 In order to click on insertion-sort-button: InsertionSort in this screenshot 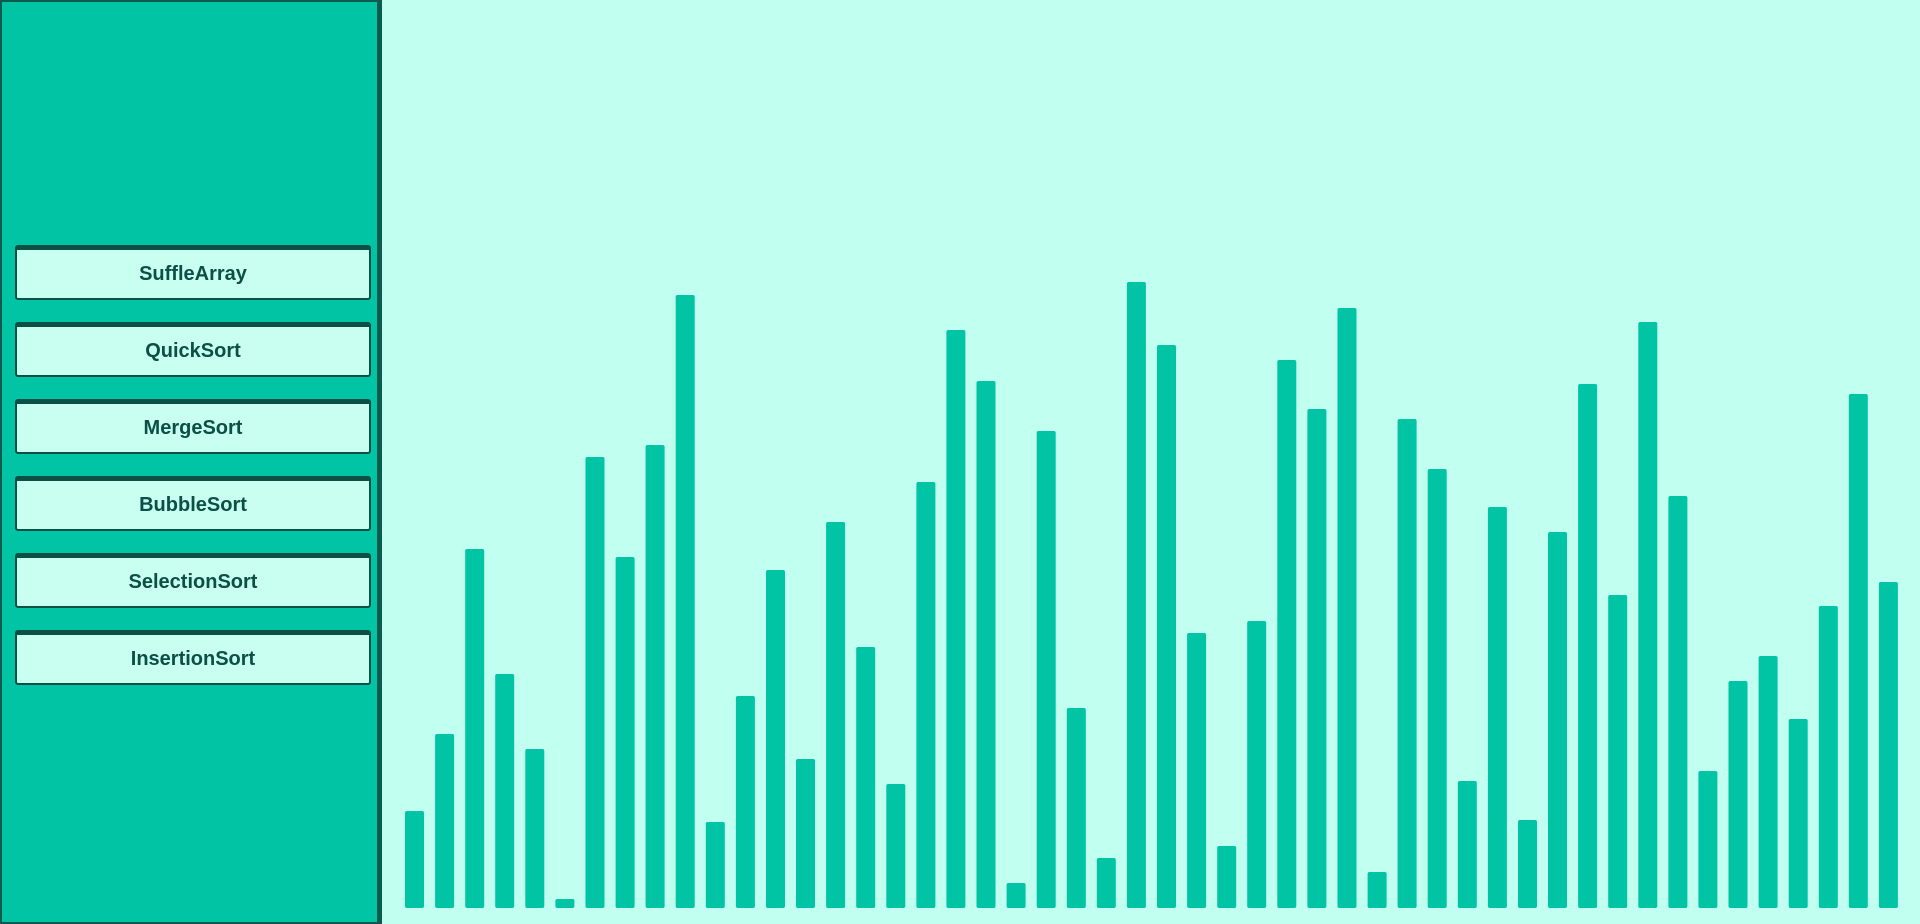, I will do `click(193, 657)`.